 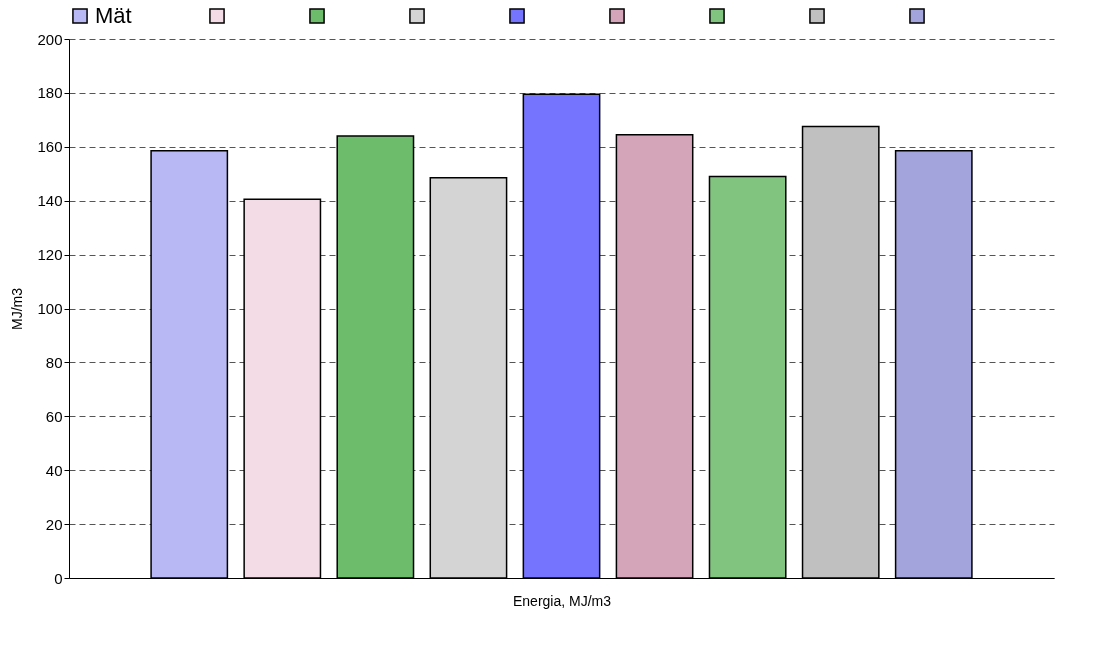 I want to click on y-tick-label: 100, so click(x=50, y=308).